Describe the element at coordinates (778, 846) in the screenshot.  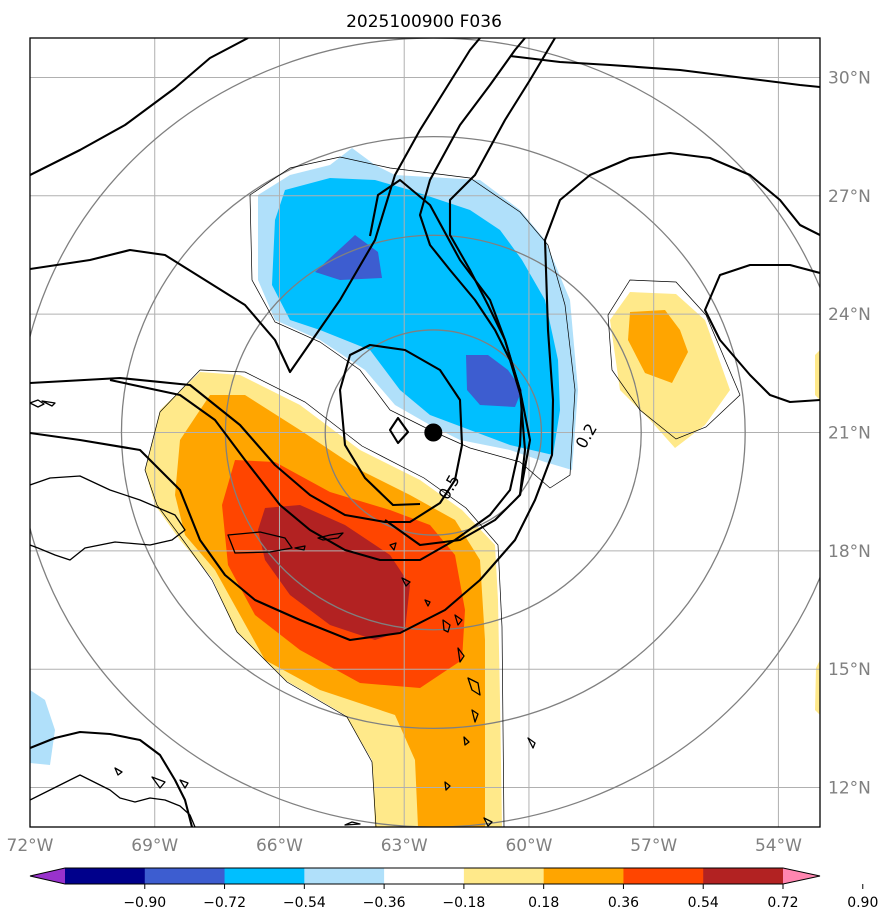
I see `longitude-label: 54°W` at that location.